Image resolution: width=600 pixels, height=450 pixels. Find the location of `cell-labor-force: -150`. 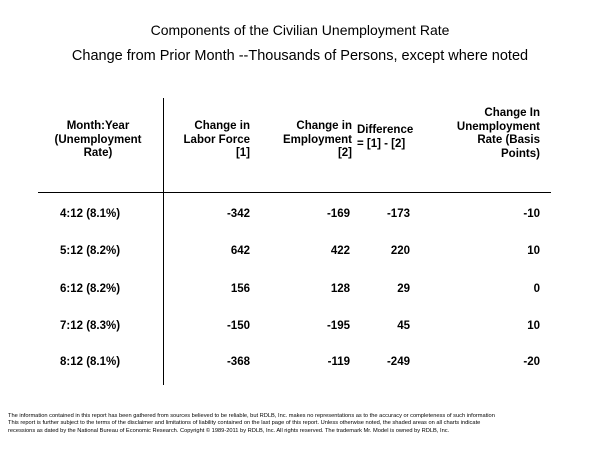

cell-labor-force: -150 is located at coordinates (238, 326).